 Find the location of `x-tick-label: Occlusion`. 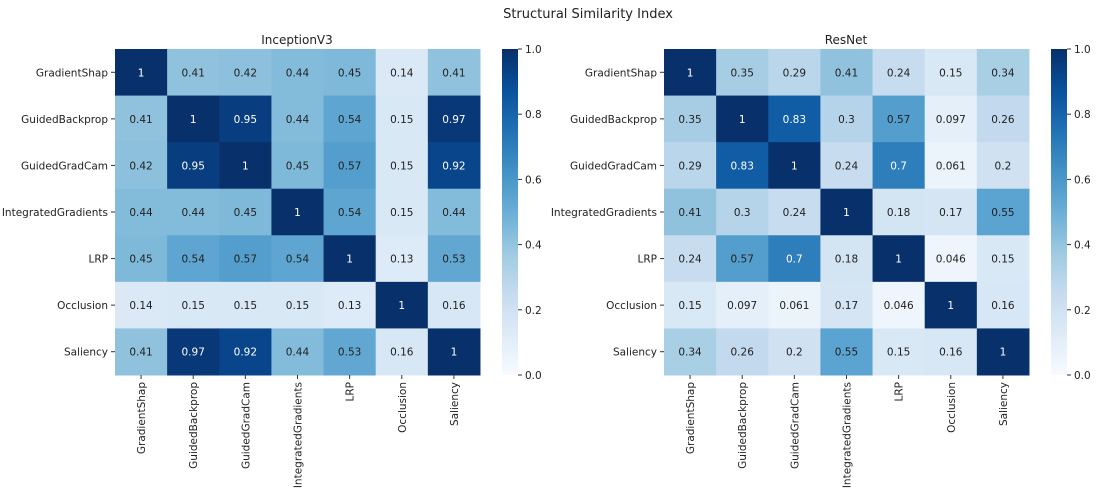

x-tick-label: Occlusion is located at coordinates (952, 407).